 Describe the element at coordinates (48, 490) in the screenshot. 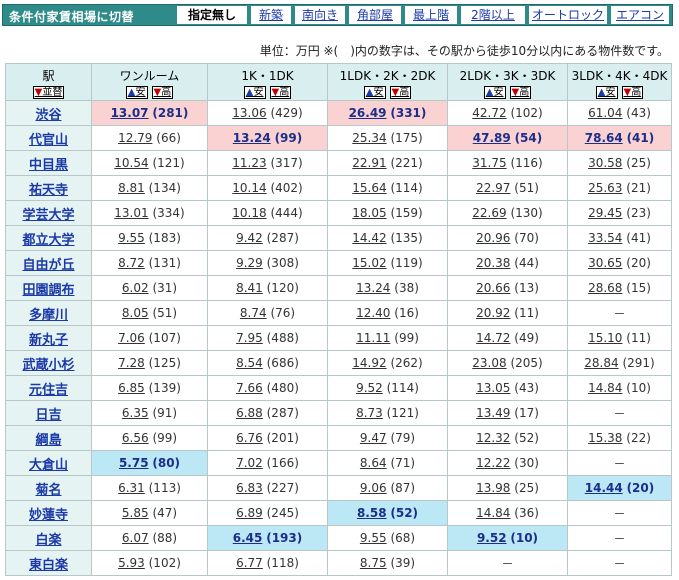

I see `station-link: 菊名` at that location.